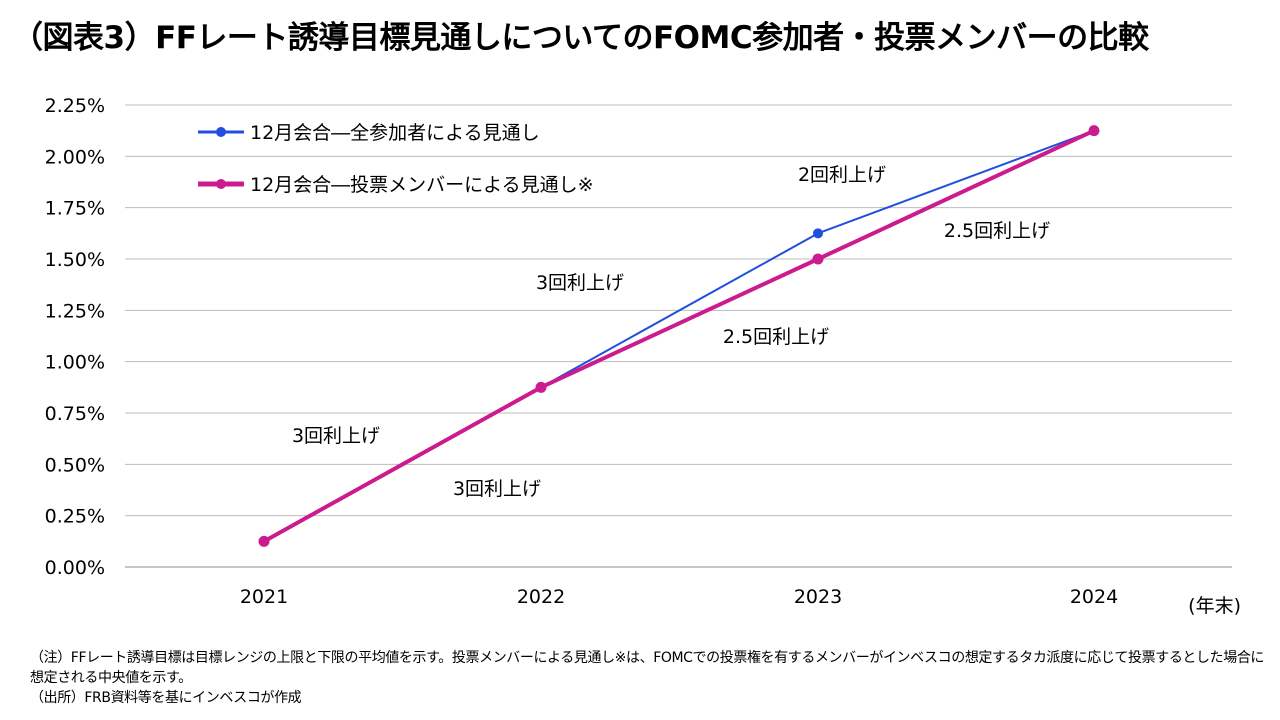  Describe the element at coordinates (166, 698) in the screenshot. I see `footnote-source: （出所）FRB資料等を基にインベスコが作成` at that location.